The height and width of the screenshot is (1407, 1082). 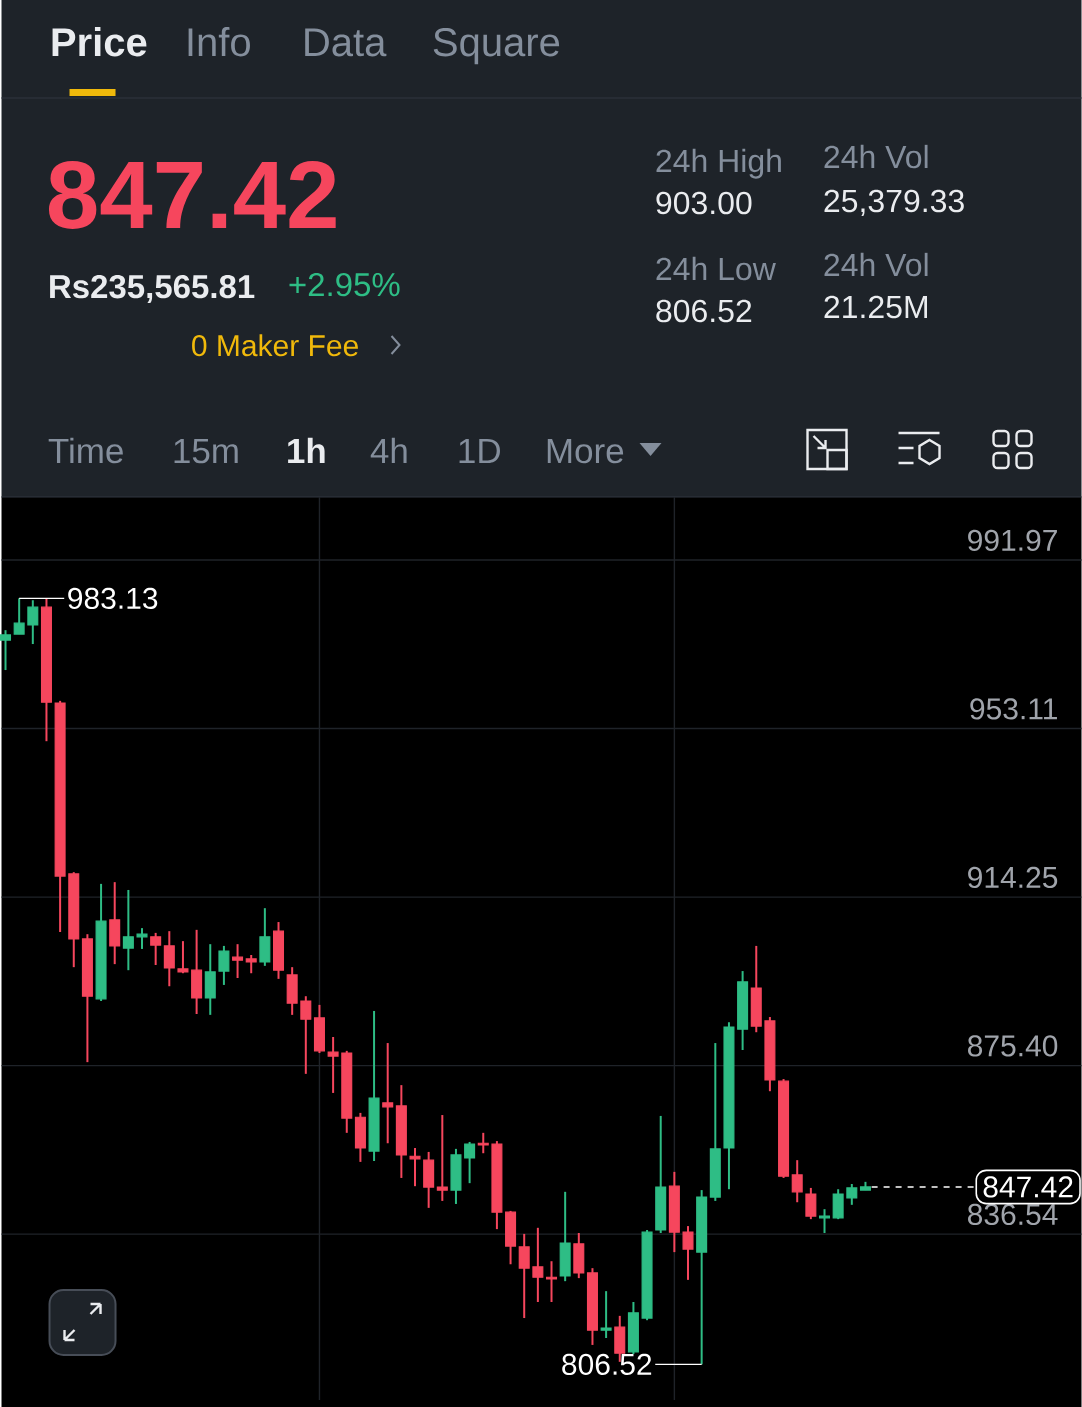 I want to click on annotation: 806.52, so click(x=606, y=1364).